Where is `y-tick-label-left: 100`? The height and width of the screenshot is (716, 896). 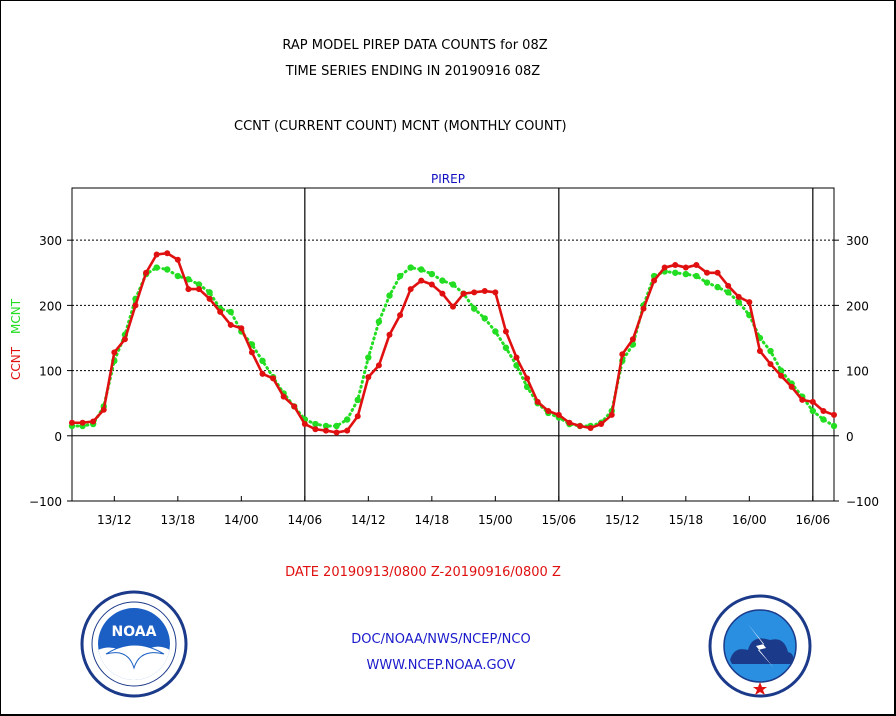 y-tick-label-left: 100 is located at coordinates (50, 372).